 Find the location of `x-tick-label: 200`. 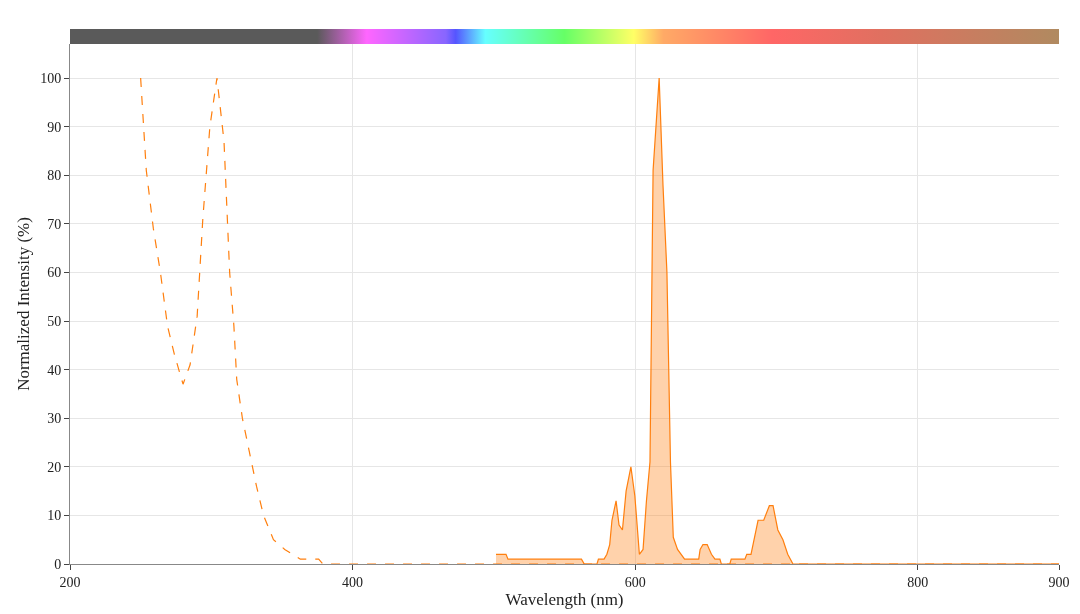

x-tick-label: 200 is located at coordinates (70, 582).